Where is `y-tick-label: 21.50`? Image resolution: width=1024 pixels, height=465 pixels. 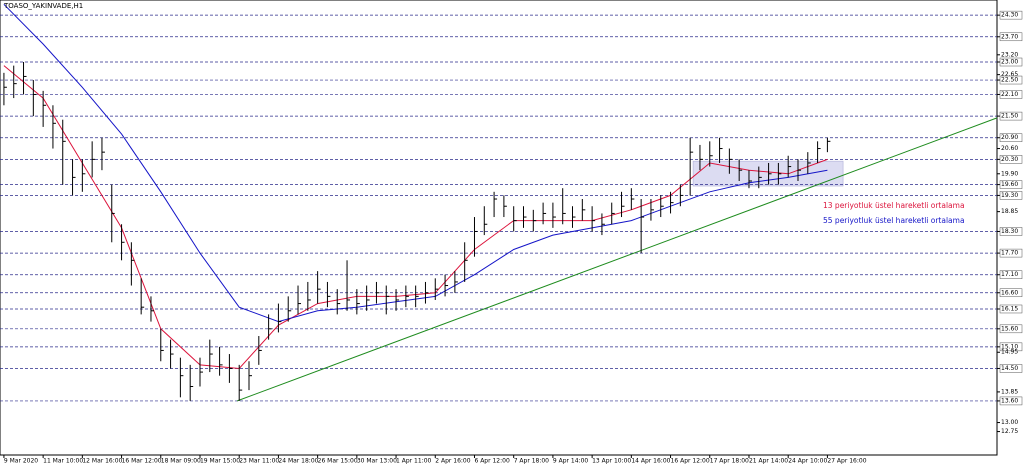 y-tick-label: 21.50 is located at coordinates (1009, 116).